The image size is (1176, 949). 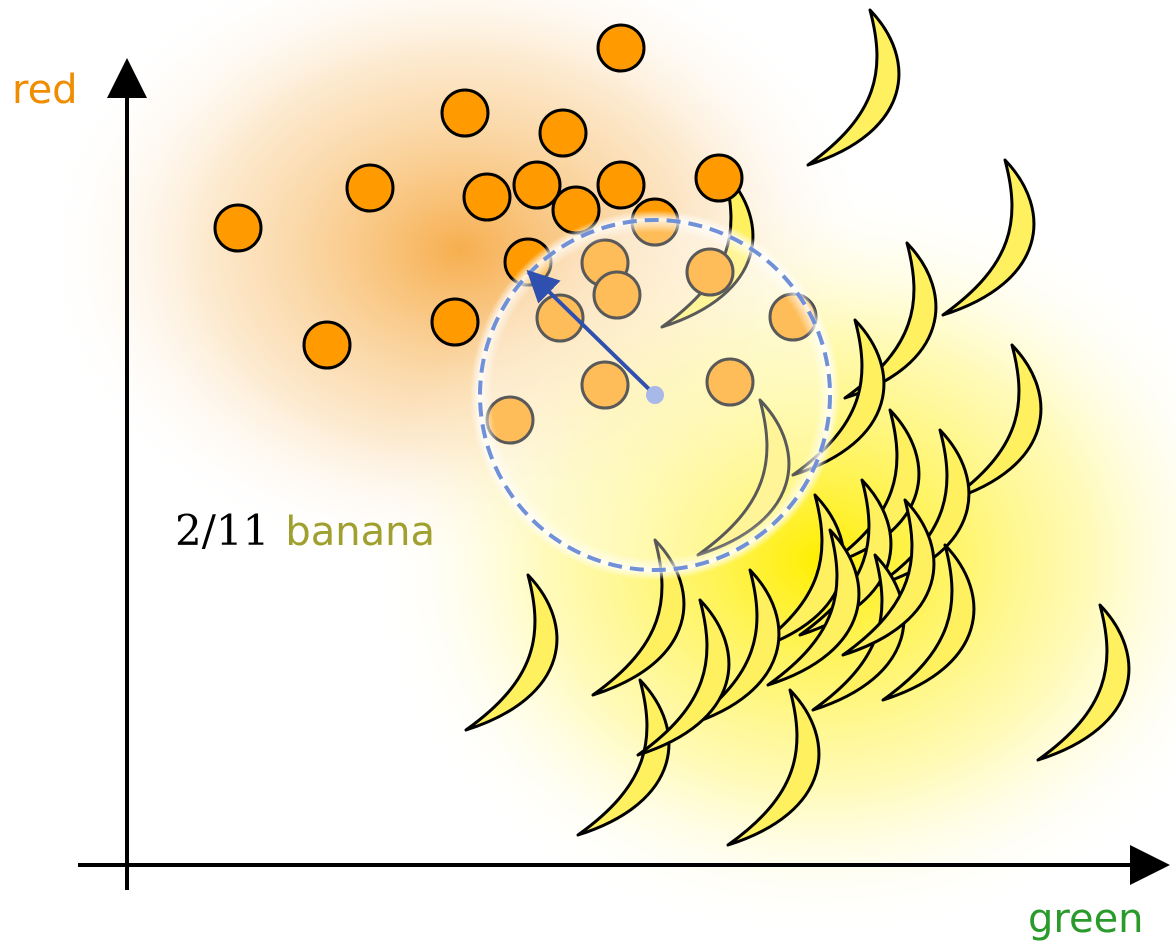 I want to click on annotation: 2/11 banana, so click(x=305, y=530).